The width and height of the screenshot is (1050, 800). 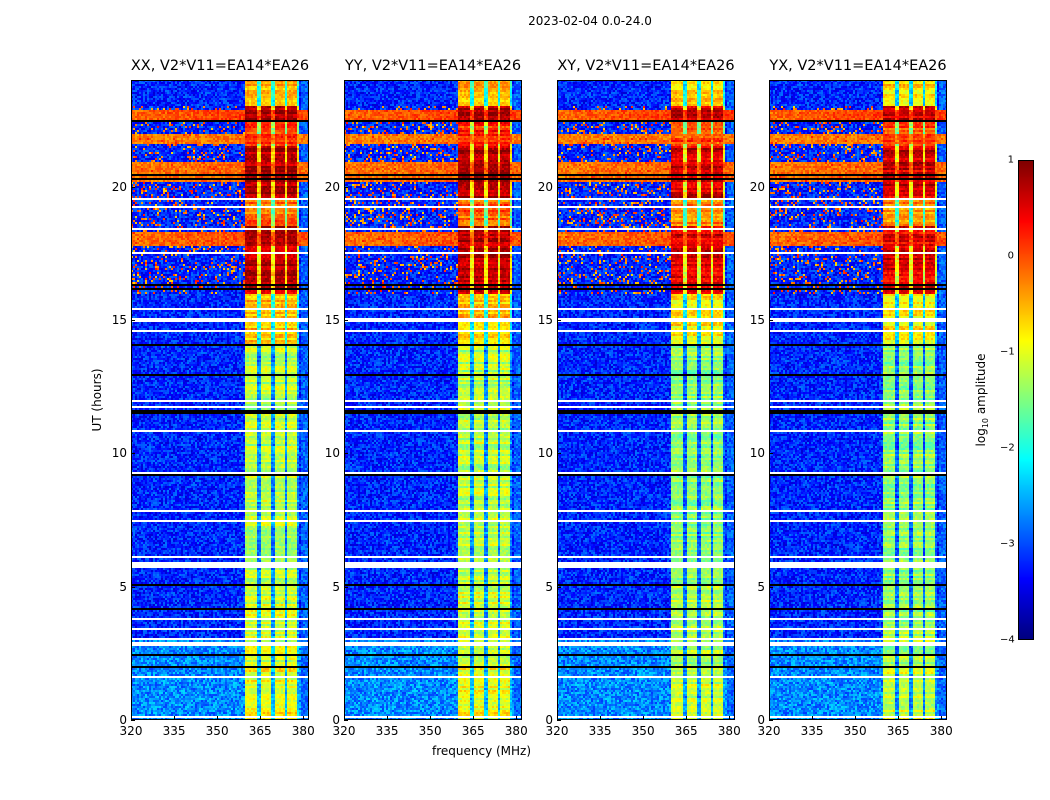 I want to click on colorbar-tick-label: −2, so click(x=1007, y=448).